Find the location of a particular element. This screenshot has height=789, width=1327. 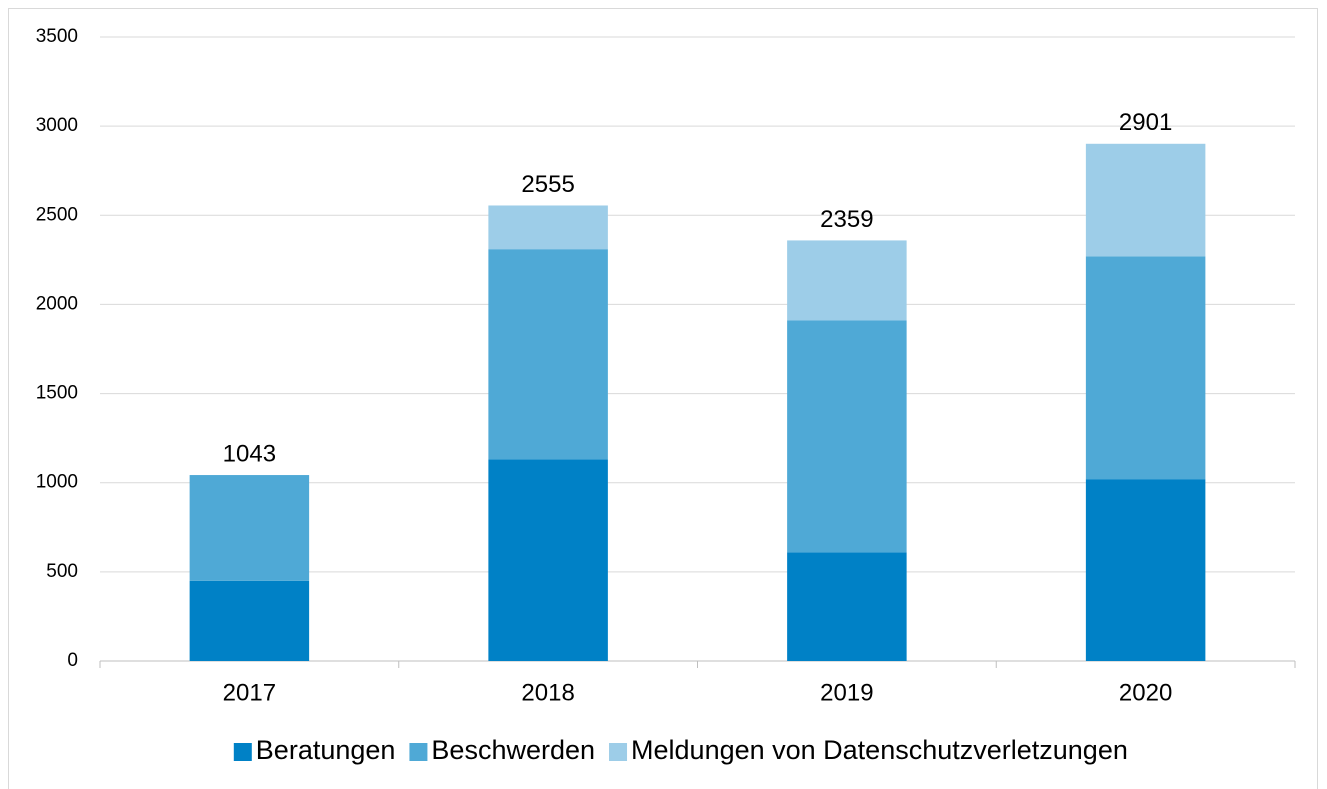

y-tick-label: 1500 is located at coordinates (57, 393).